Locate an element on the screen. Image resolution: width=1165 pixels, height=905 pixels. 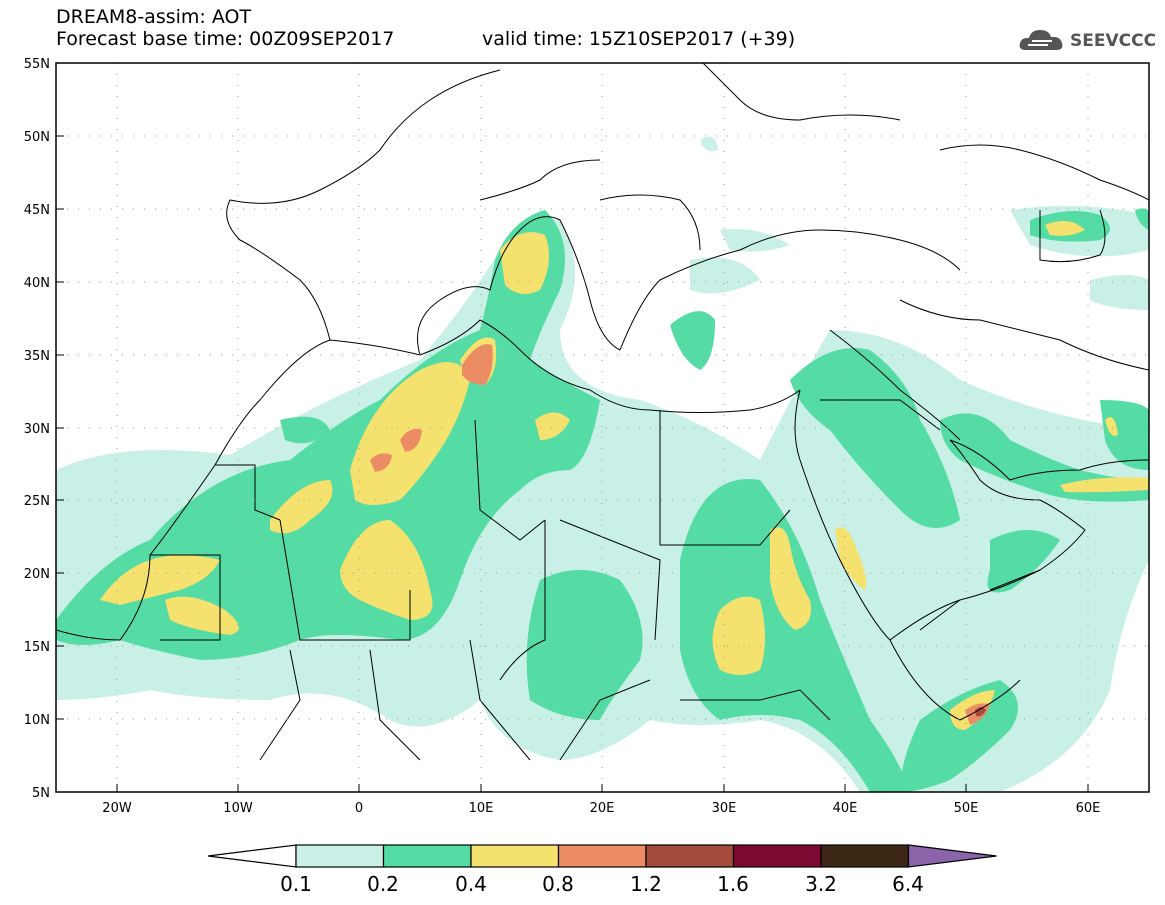
lat-label: 5N is located at coordinates (41, 793).